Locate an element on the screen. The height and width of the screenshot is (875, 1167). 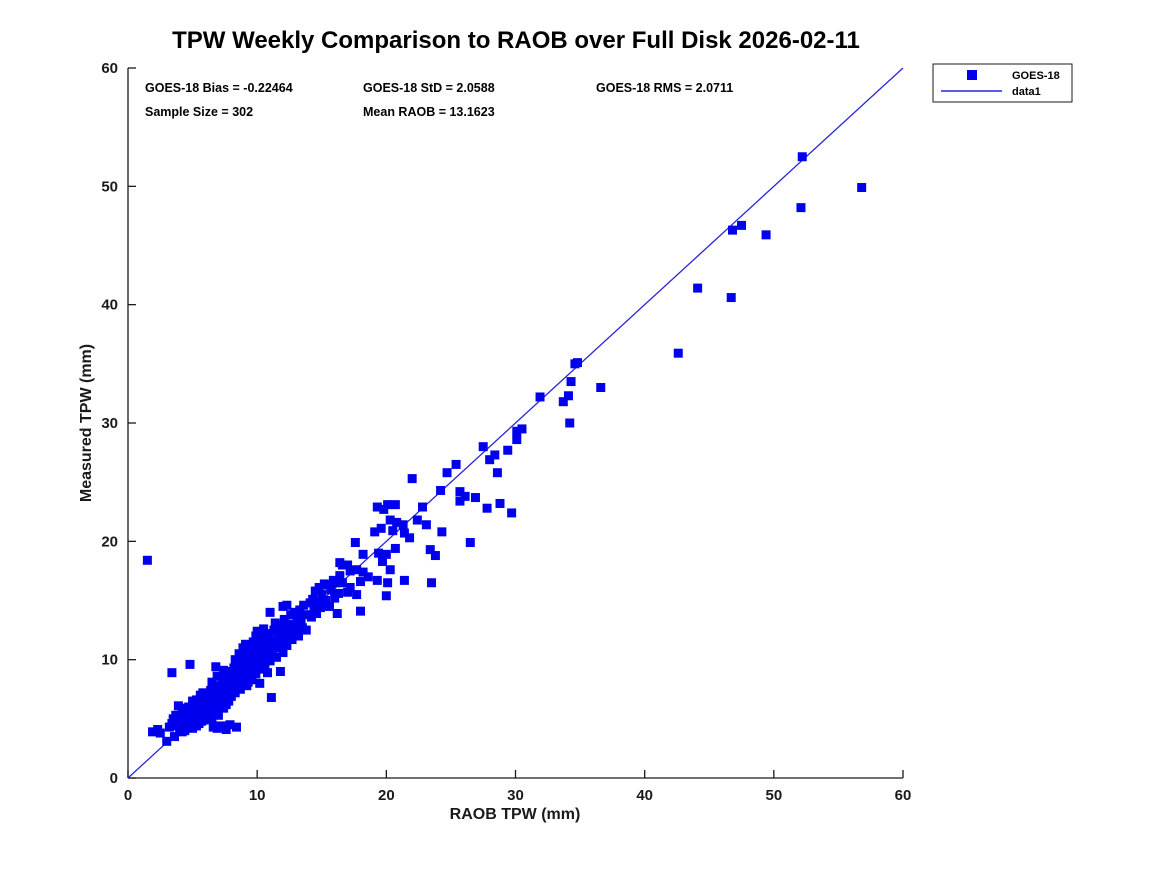
legend-box is located at coordinates (1002, 83).